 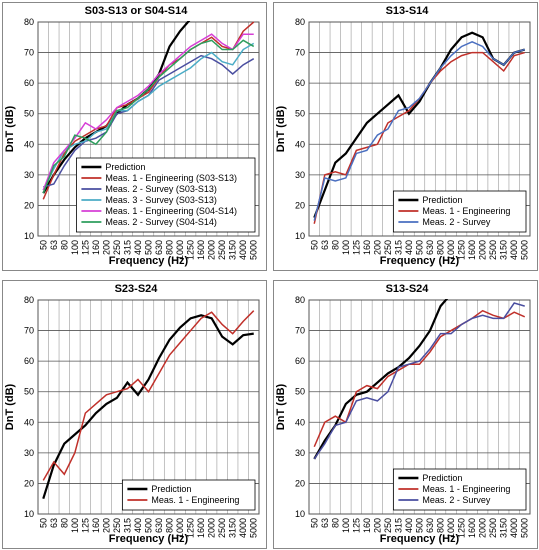 I want to click on legend-label: Meas. 1 - Engineering (S03-S13), so click(x=171, y=178).